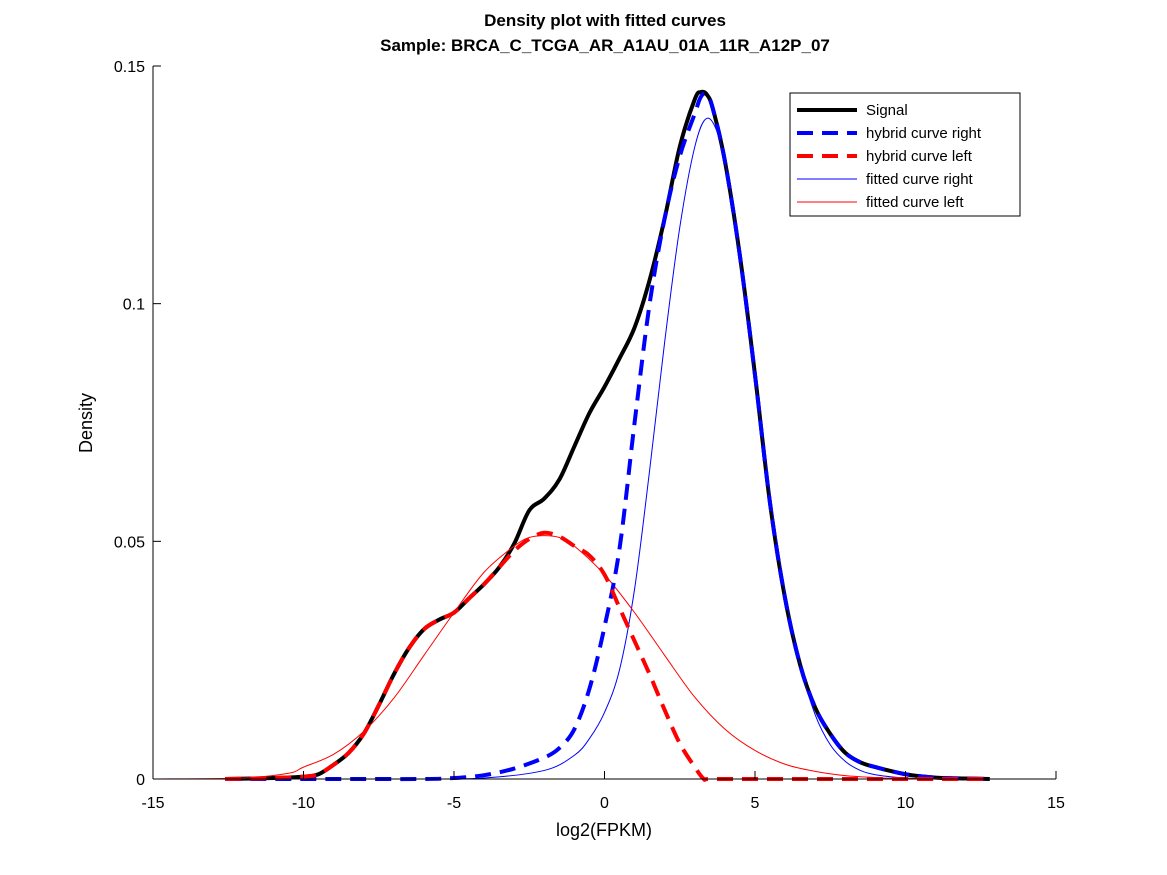 This screenshot has height=875, width=1167. I want to click on chart-title: Density plot with fitted curves, so click(605, 20).